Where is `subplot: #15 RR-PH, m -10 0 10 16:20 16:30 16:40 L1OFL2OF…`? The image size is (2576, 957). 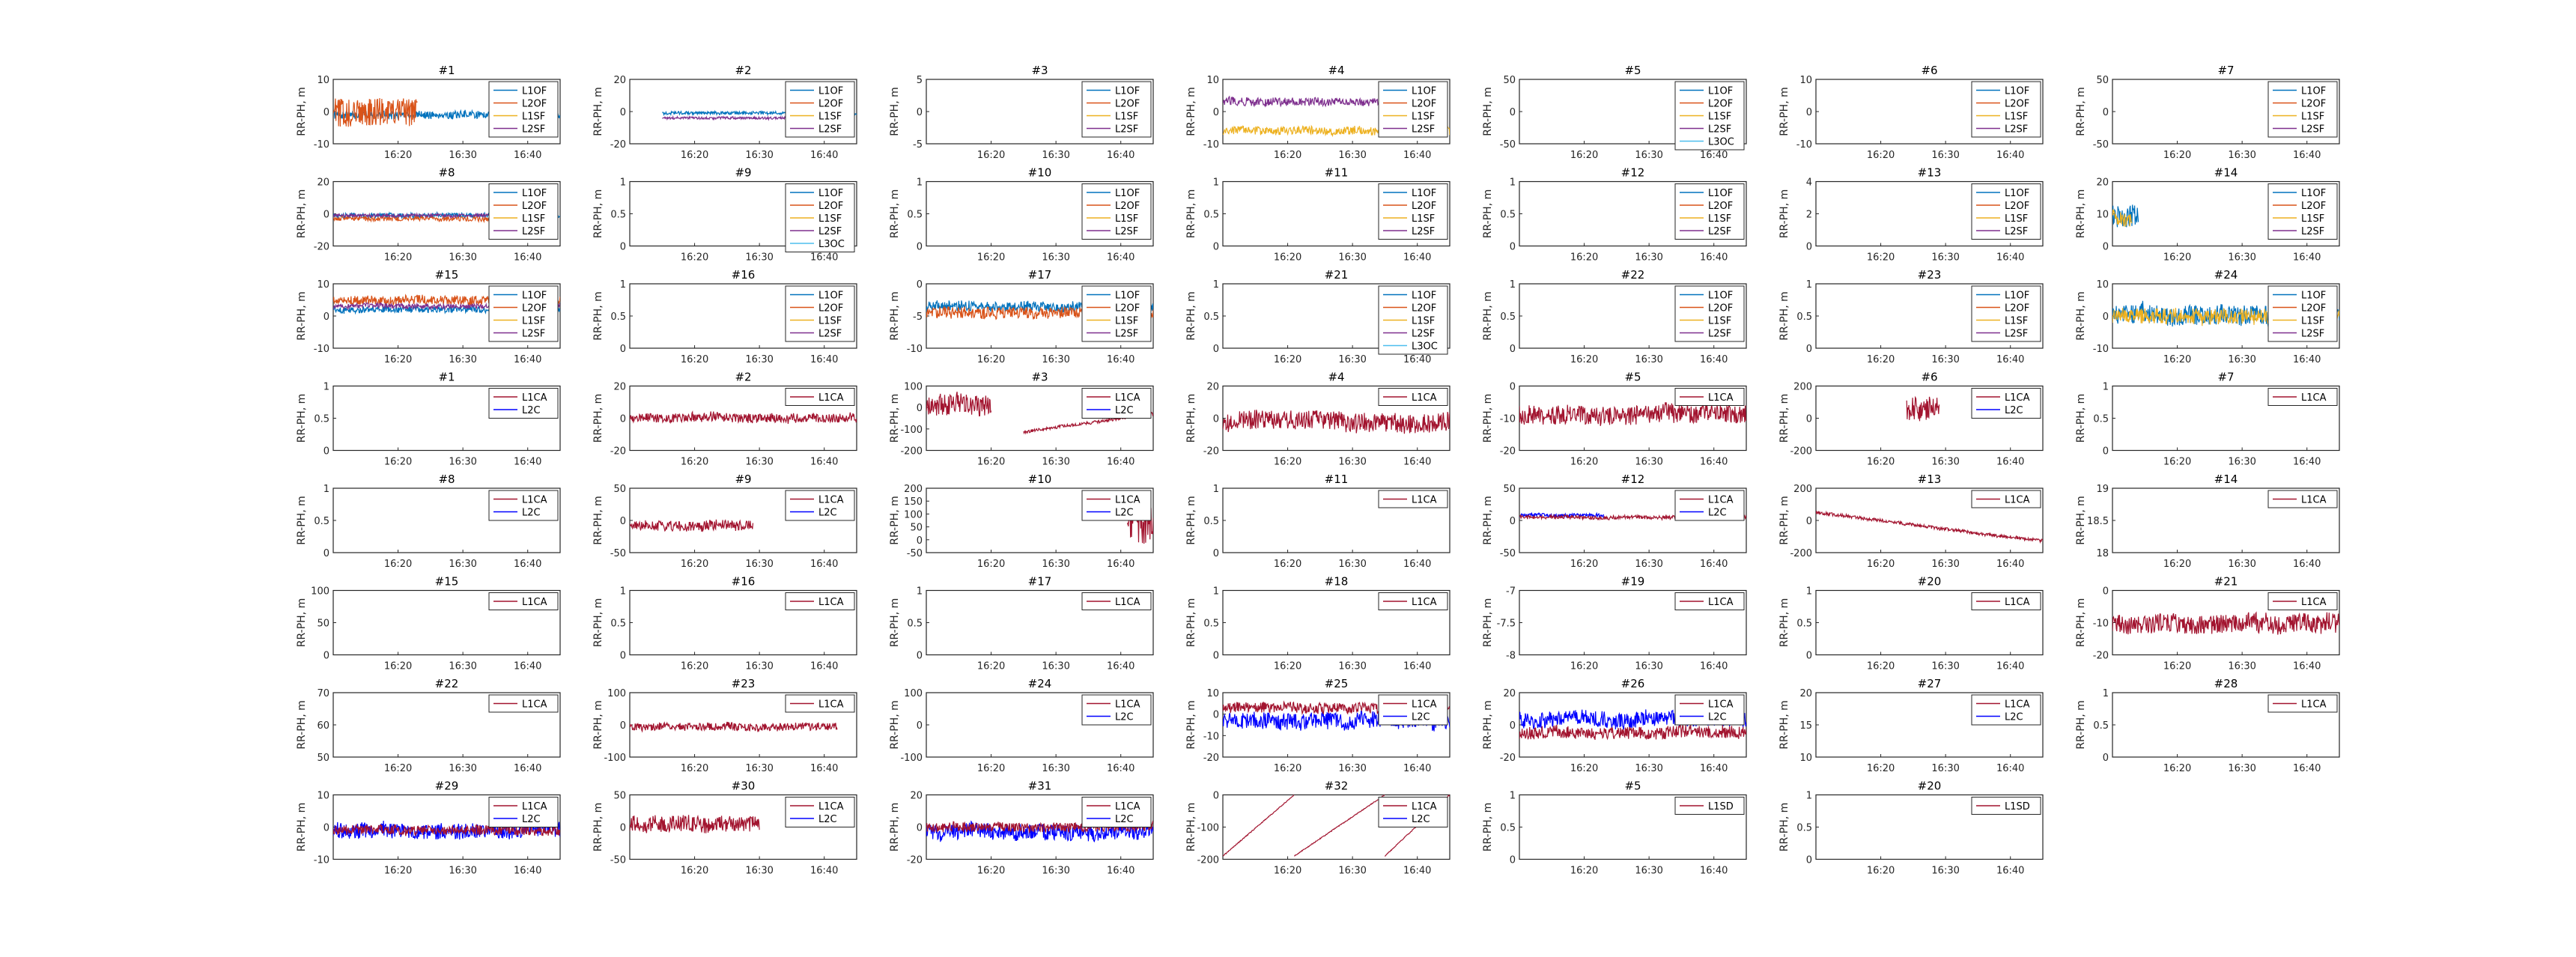 subplot: #15 RR-PH, m -10 0 10 16:20 16:30 16:40 L1OFL2OF… is located at coordinates (428, 317).